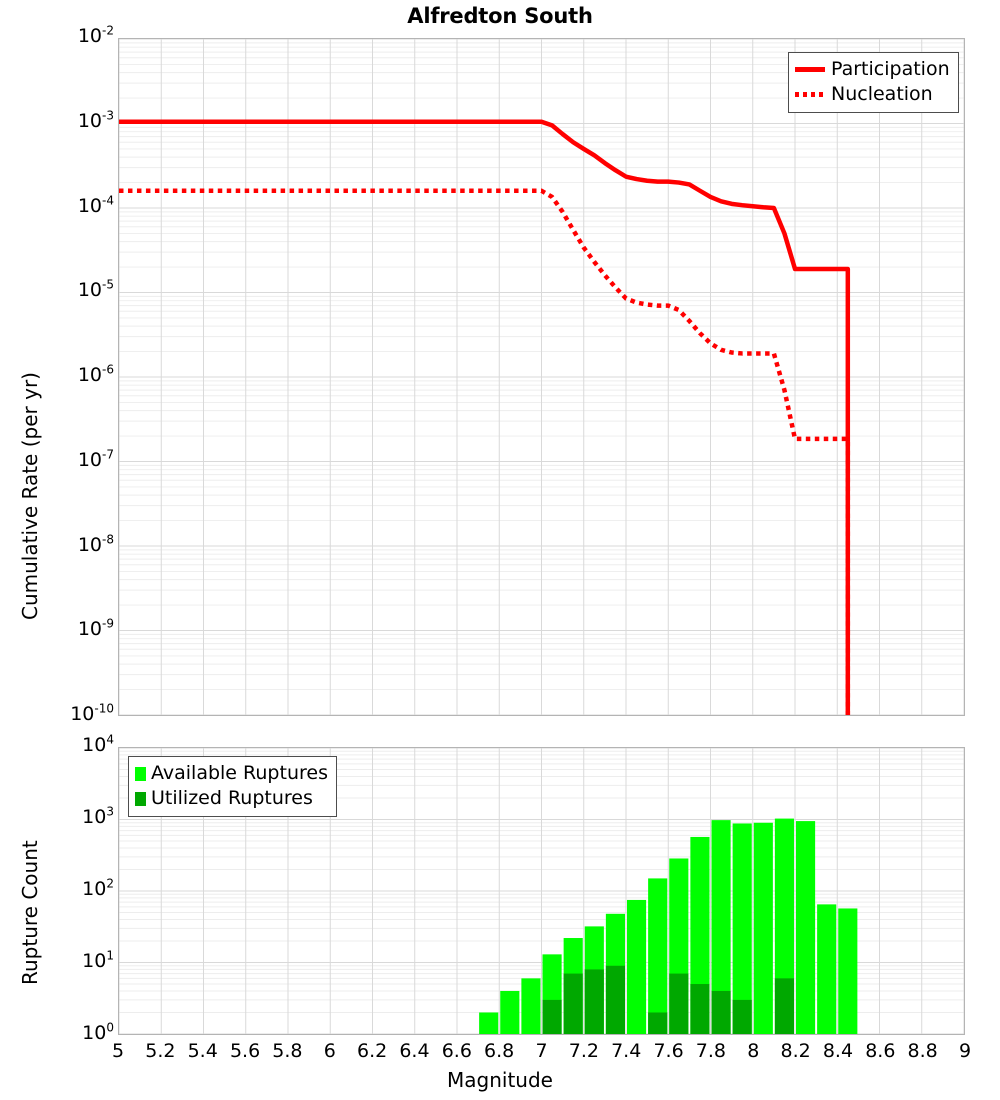 Image resolution: width=1000 pixels, height=1100 pixels. I want to click on legend-entry-participation: Participation, so click(872, 69).